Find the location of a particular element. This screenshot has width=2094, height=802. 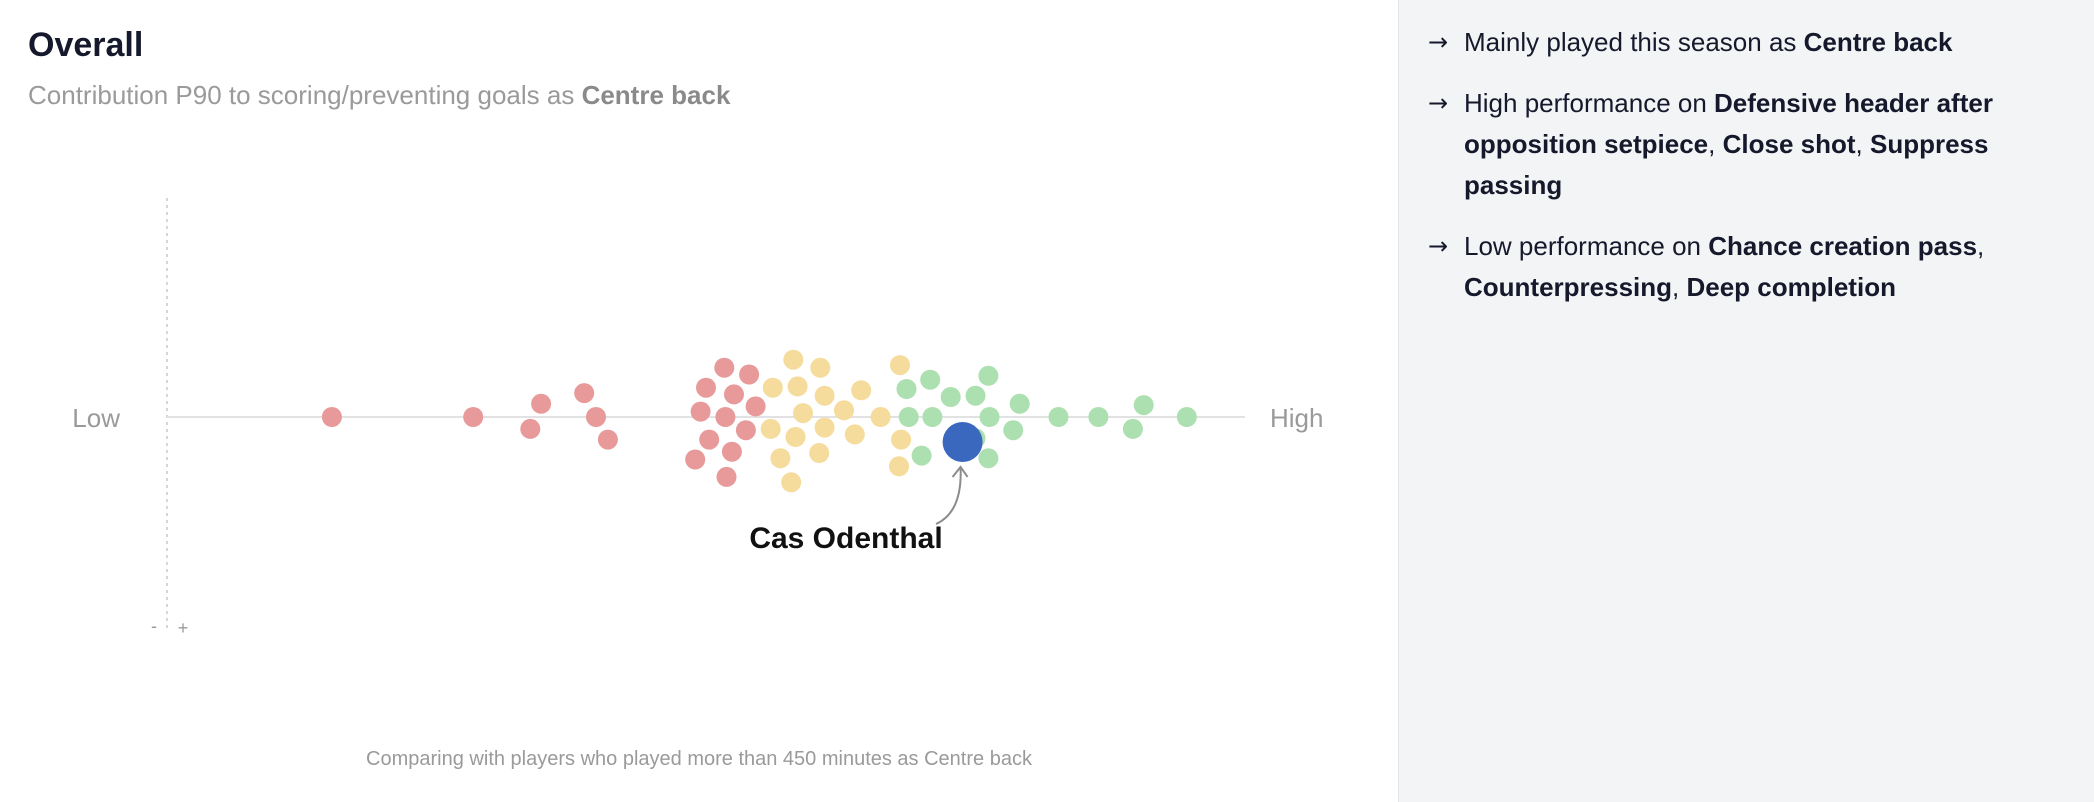

callout-arrowhead is located at coordinates (960, 471).